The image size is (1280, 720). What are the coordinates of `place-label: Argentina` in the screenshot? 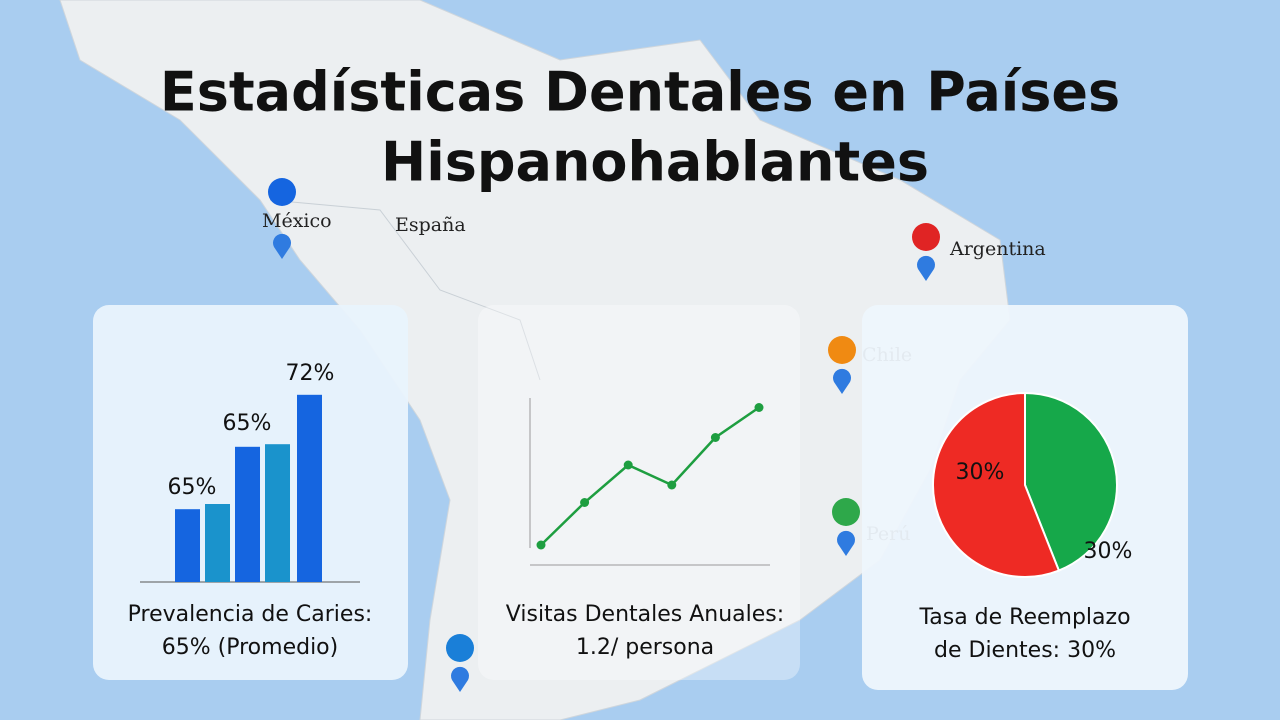 It's located at (997, 249).